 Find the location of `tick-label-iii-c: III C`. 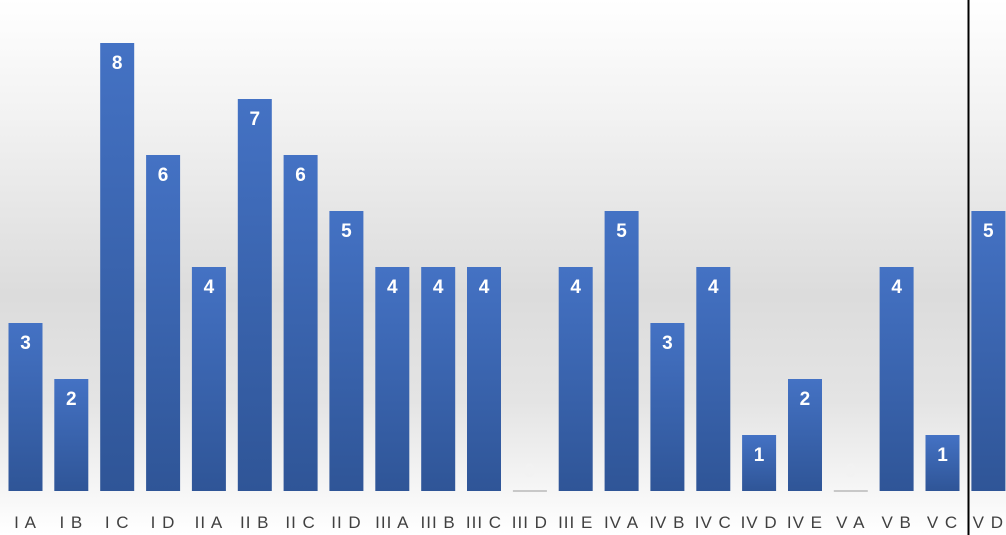

tick-label-iii-c: III C is located at coordinates (484, 522).